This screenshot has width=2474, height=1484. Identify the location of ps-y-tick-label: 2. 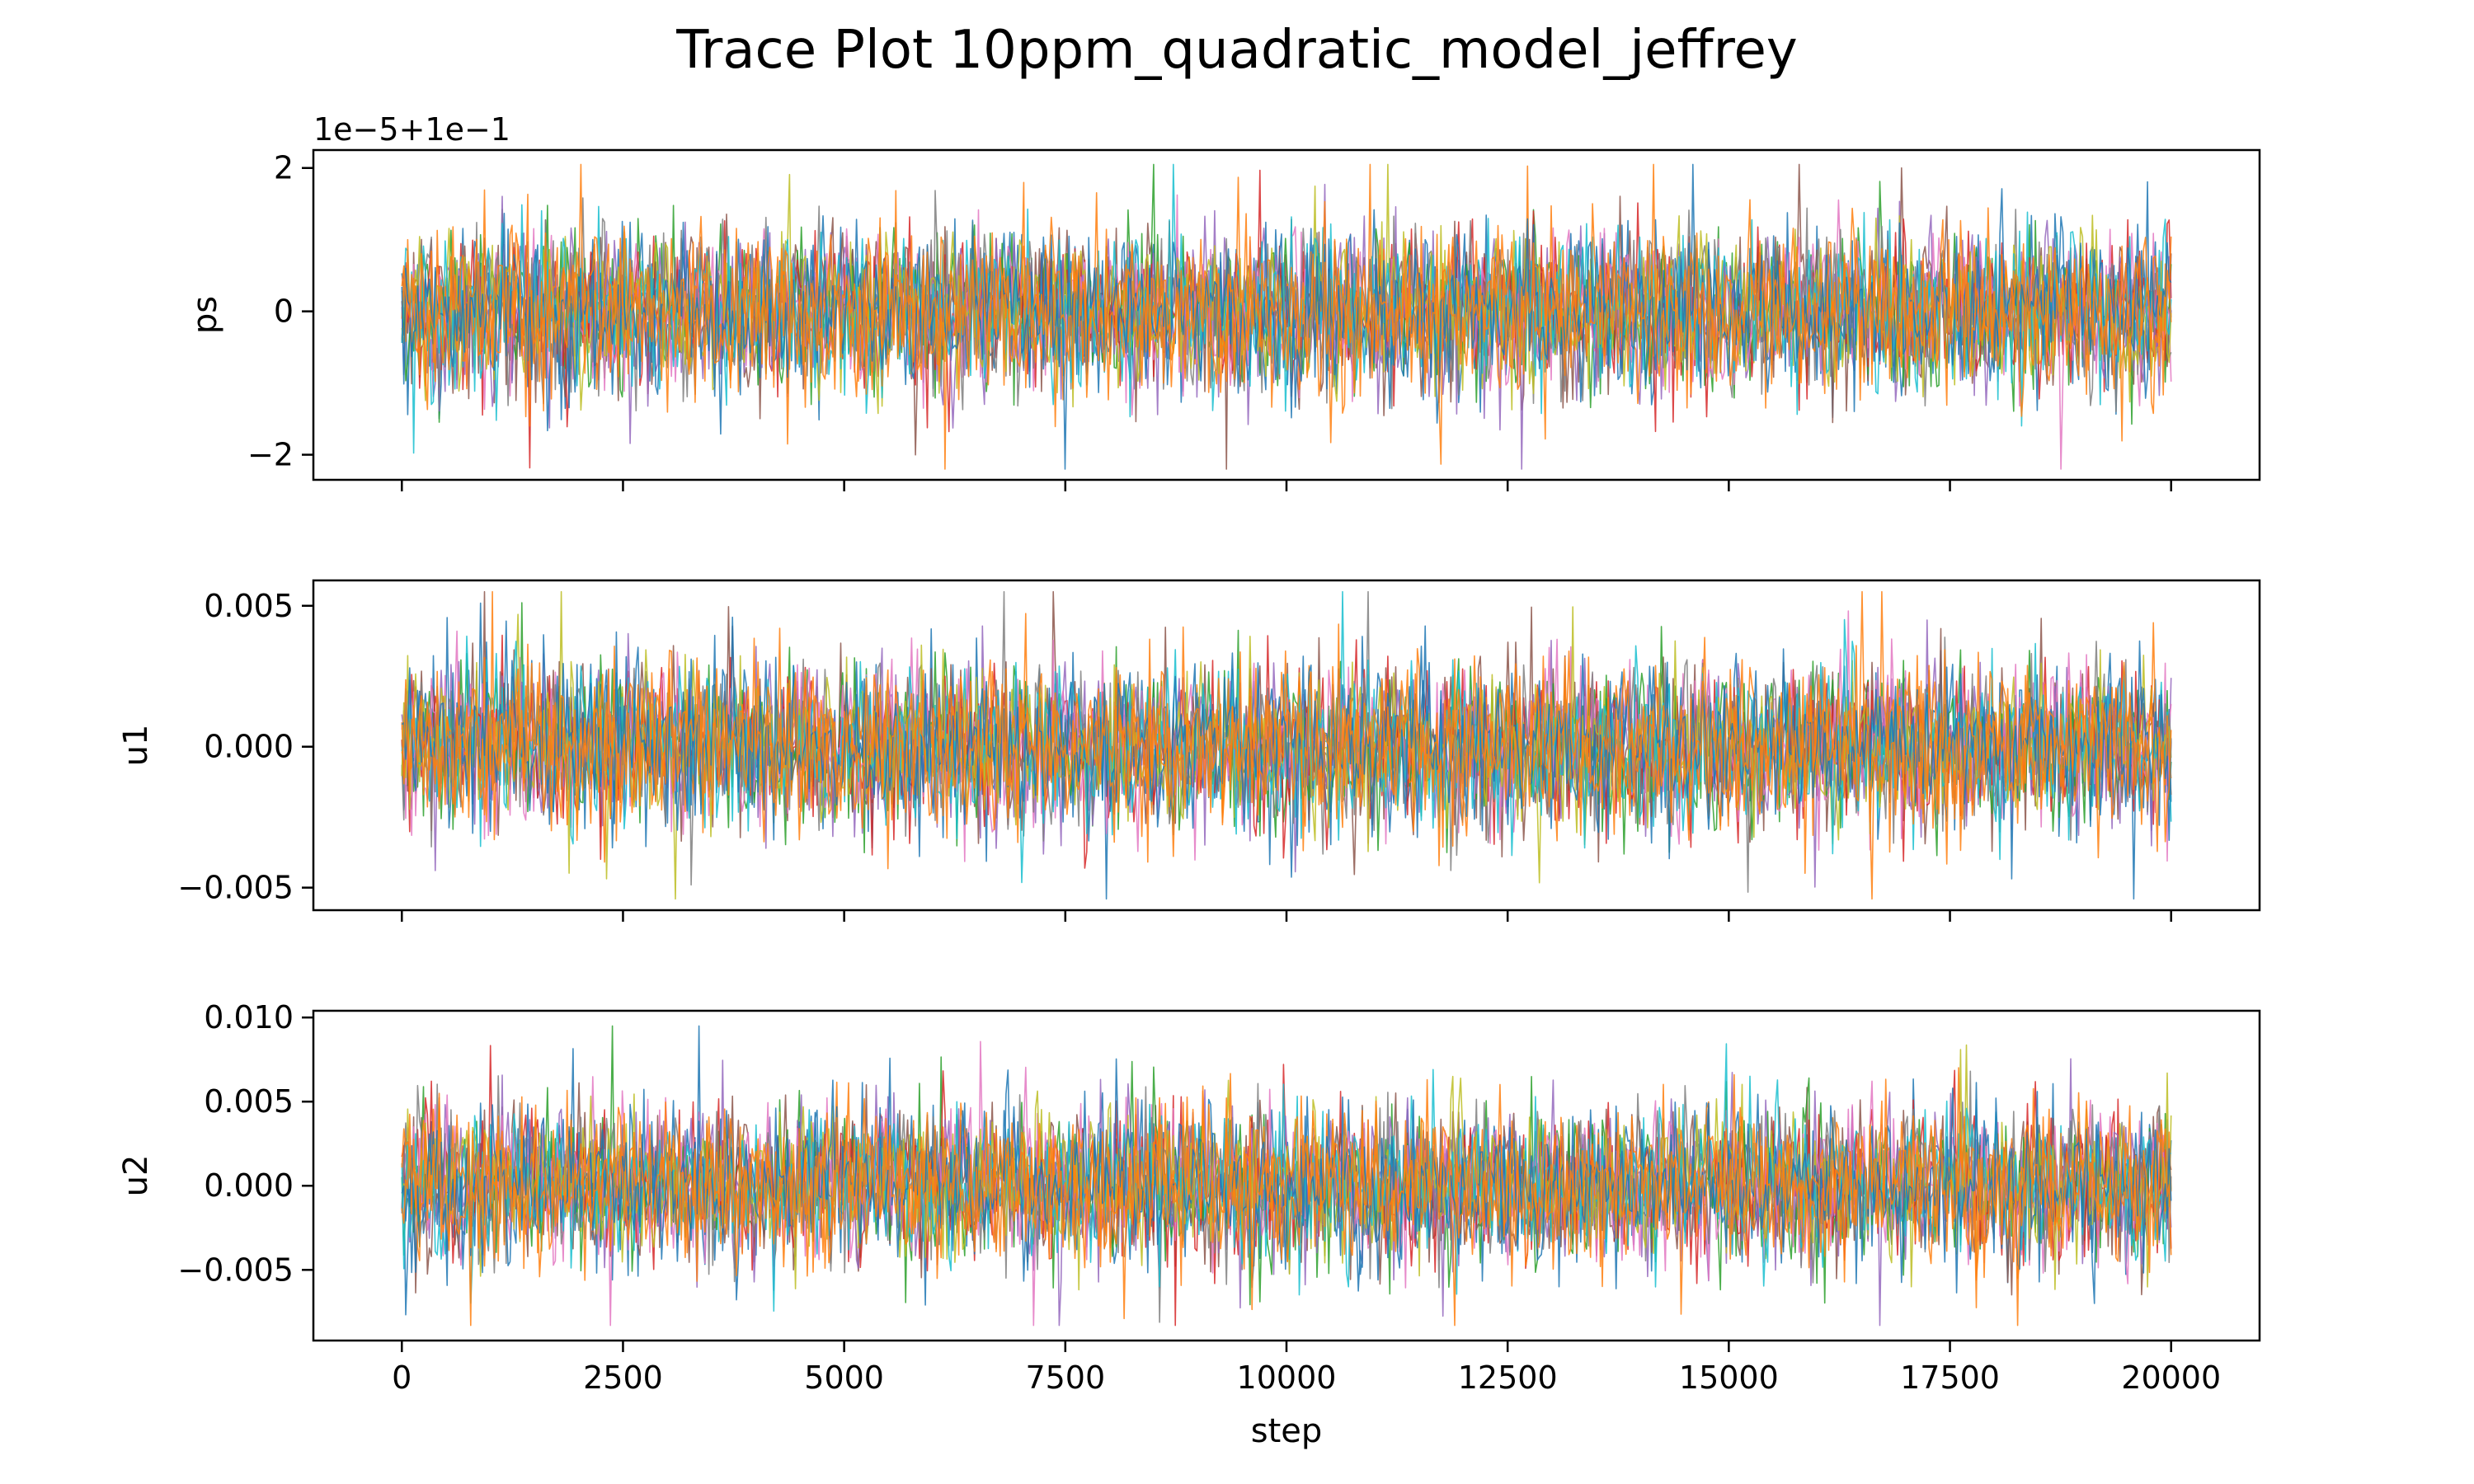
(284, 168).